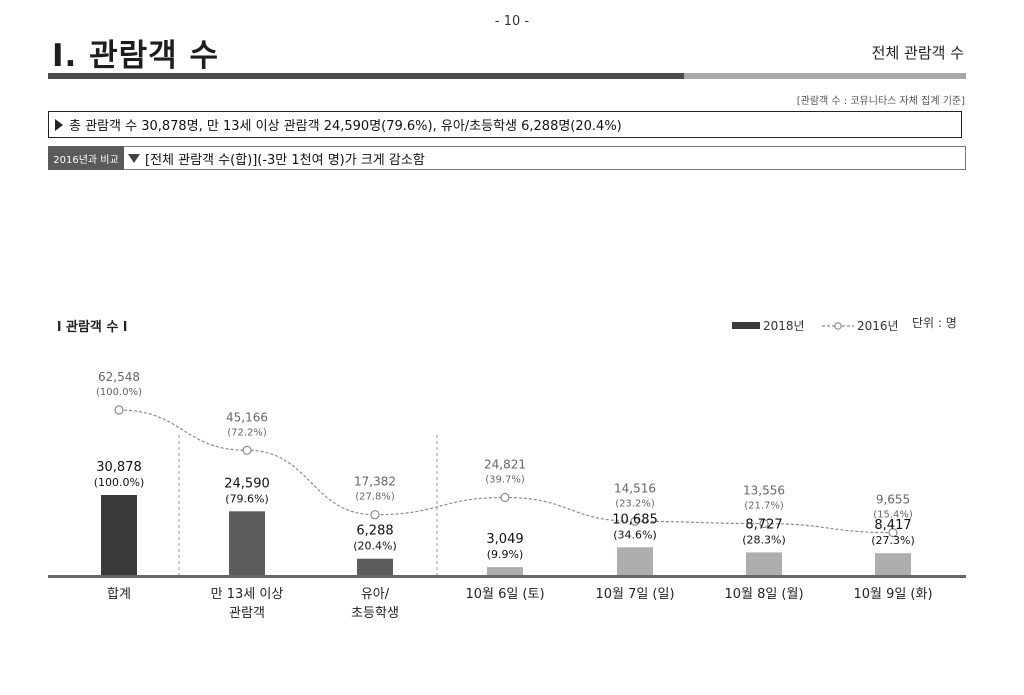 The height and width of the screenshot is (695, 1024). Describe the element at coordinates (135, 56) in the screenshot. I see `page-title: Ⅰ. 관람객 수` at that location.